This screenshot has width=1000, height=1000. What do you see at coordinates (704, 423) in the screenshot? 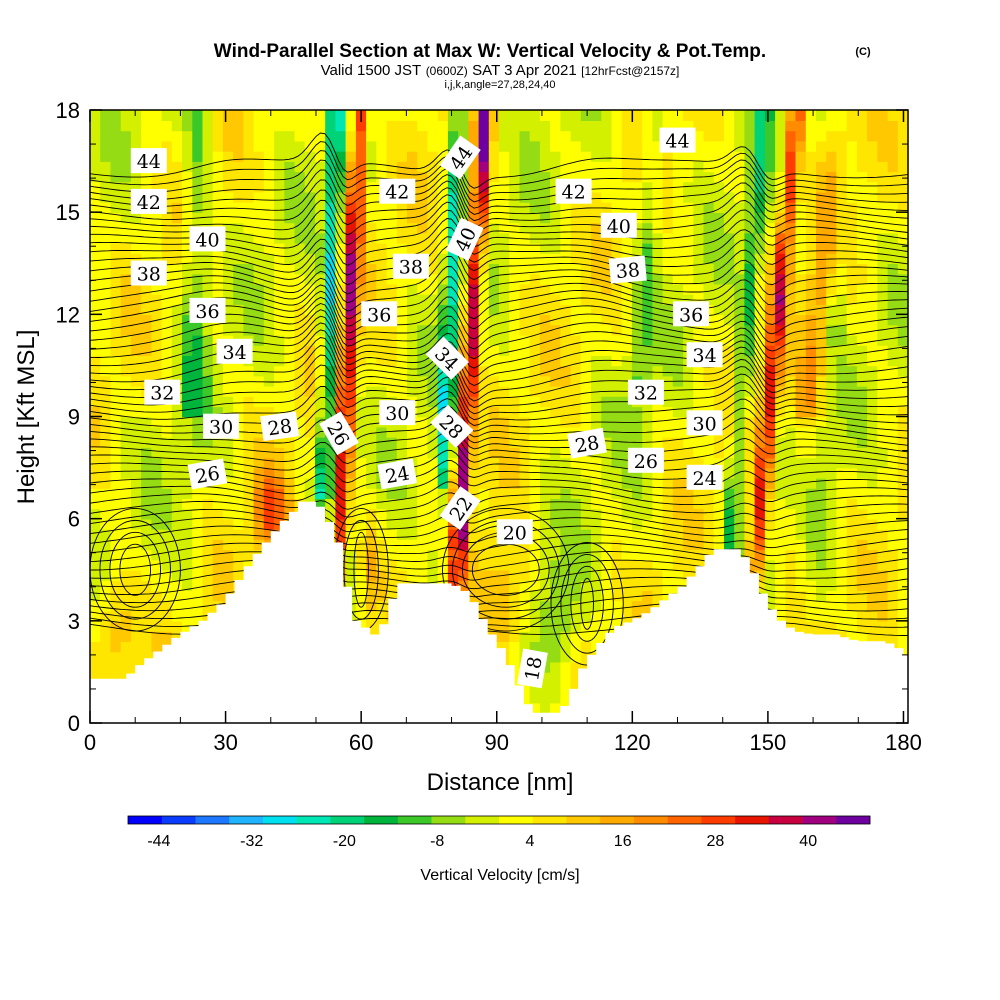
I see `theta-contour-label: 30` at bounding box center [704, 423].